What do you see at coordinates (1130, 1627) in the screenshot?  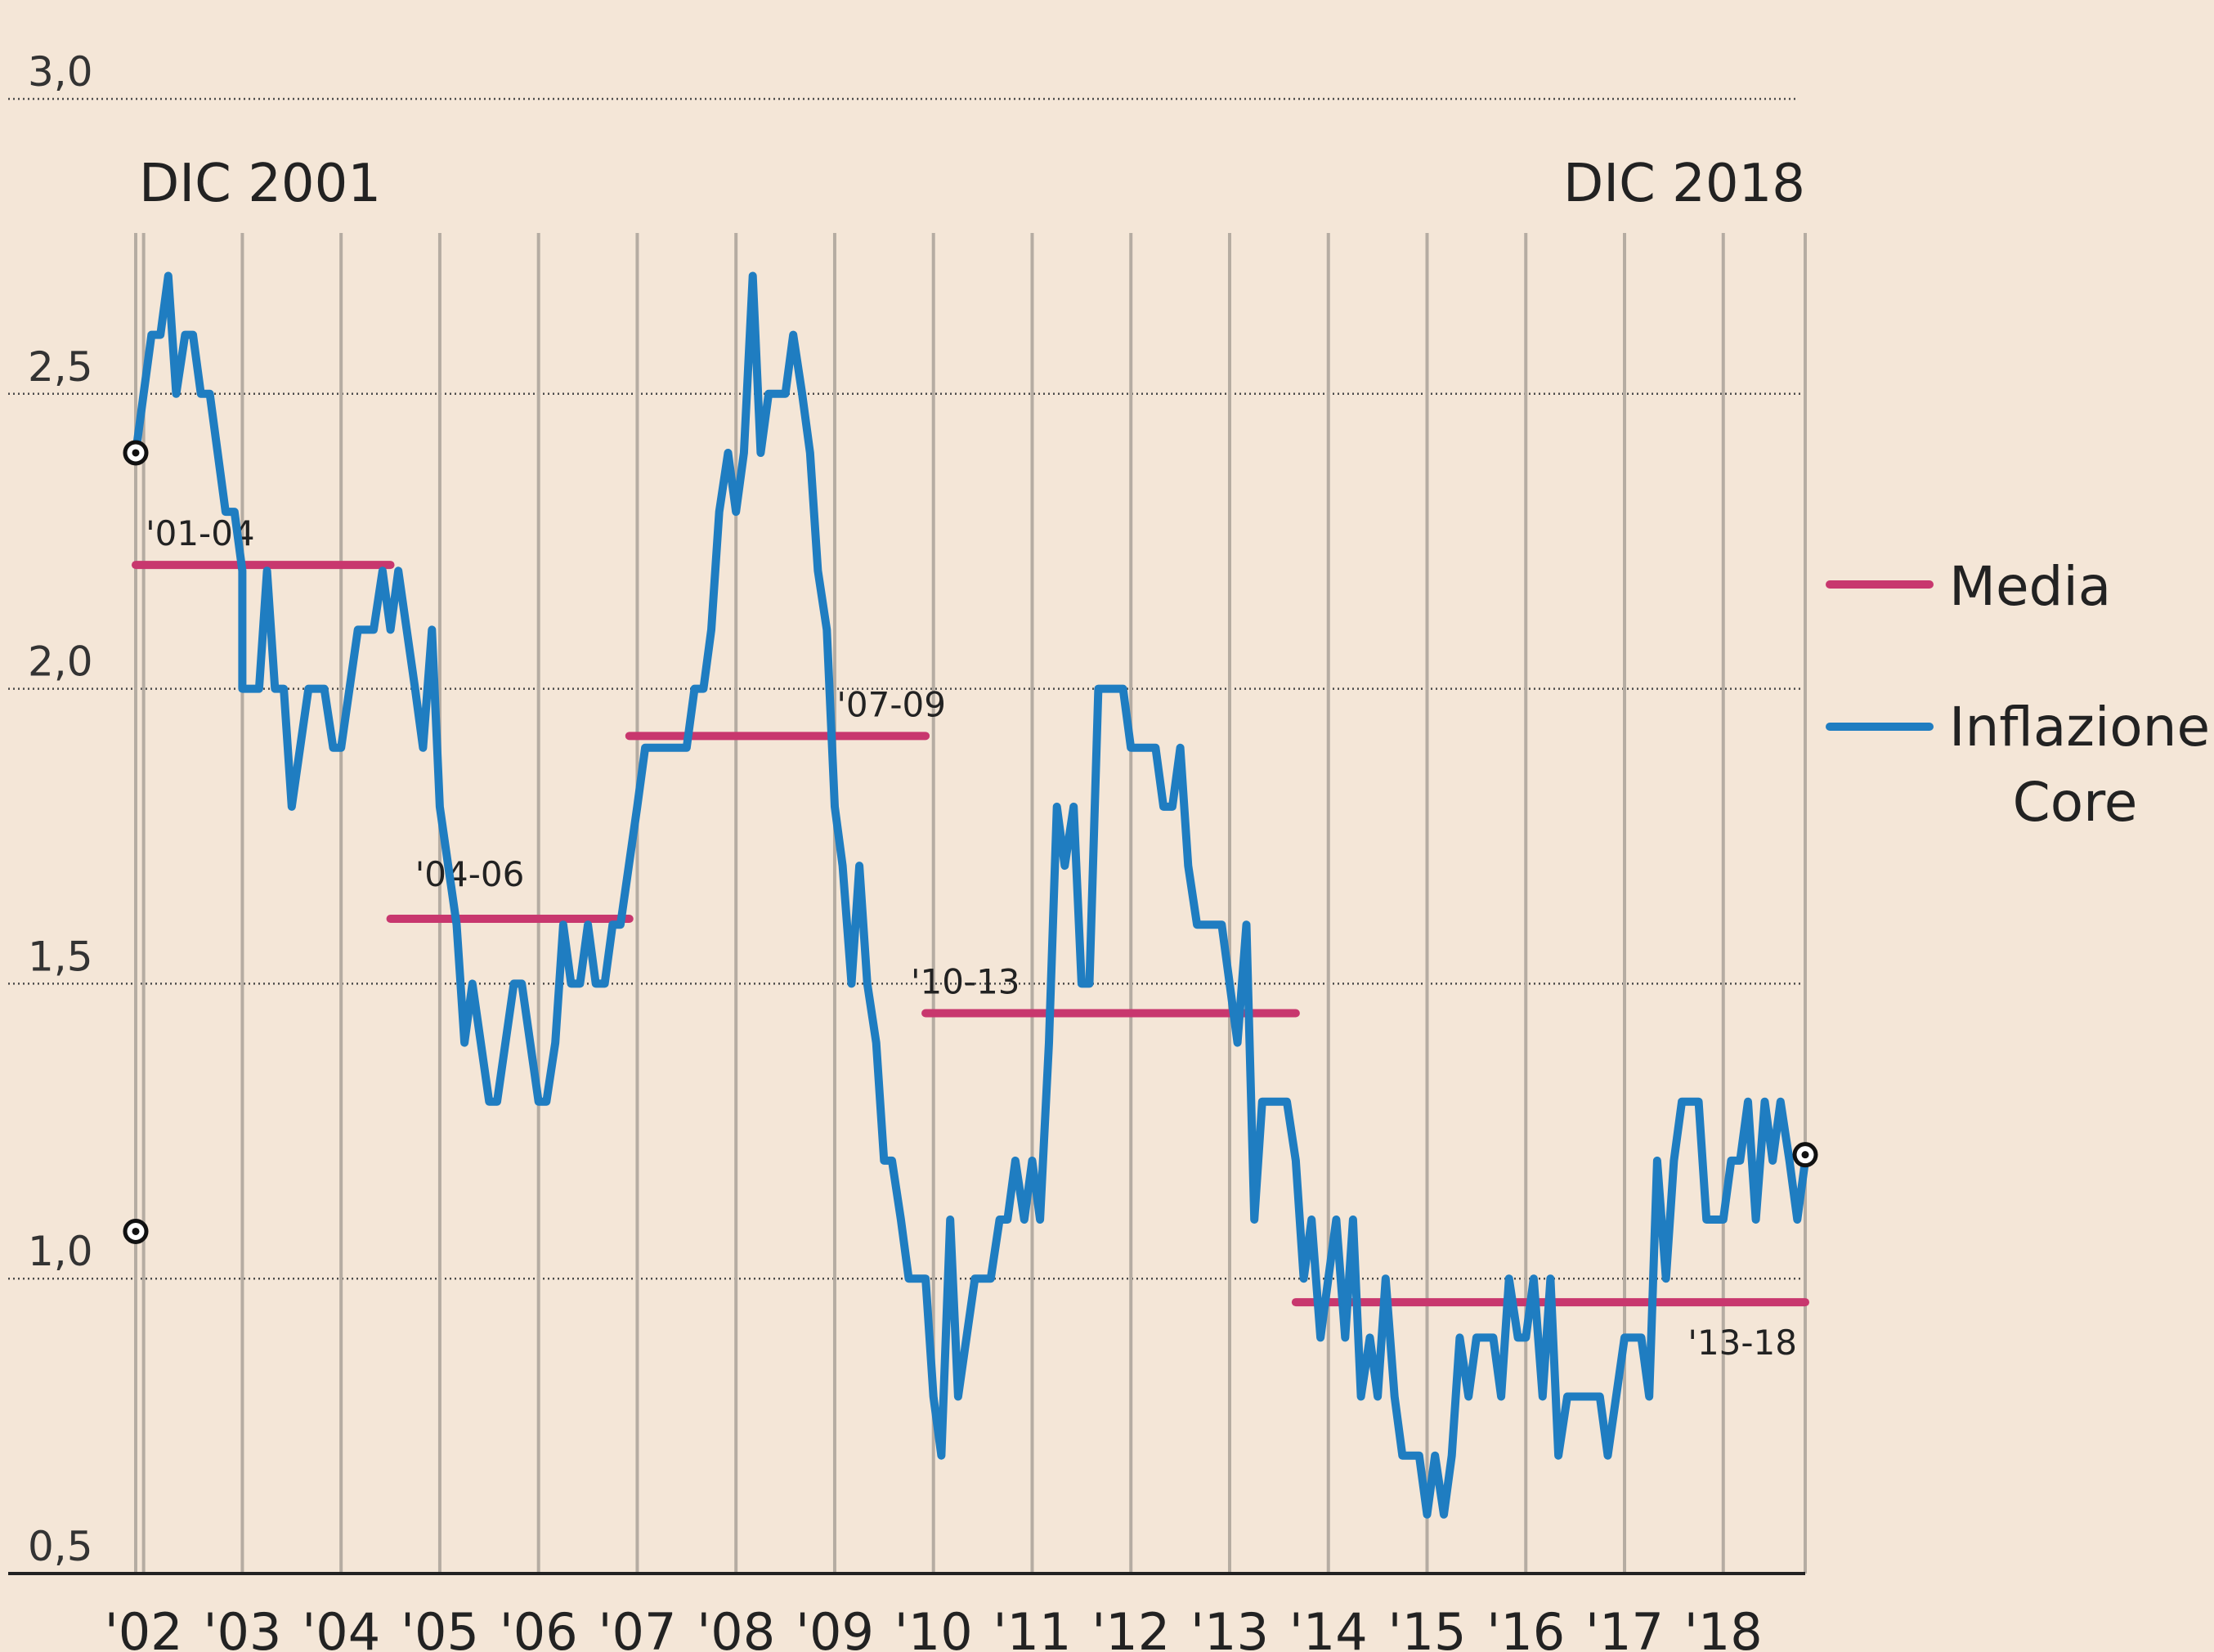 I see `x-tick-label: '12` at bounding box center [1130, 1627].